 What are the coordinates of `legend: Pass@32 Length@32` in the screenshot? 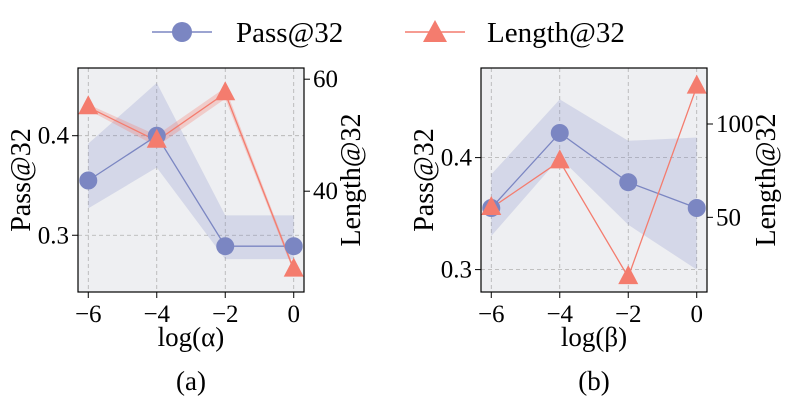 It's located at (388, 33).